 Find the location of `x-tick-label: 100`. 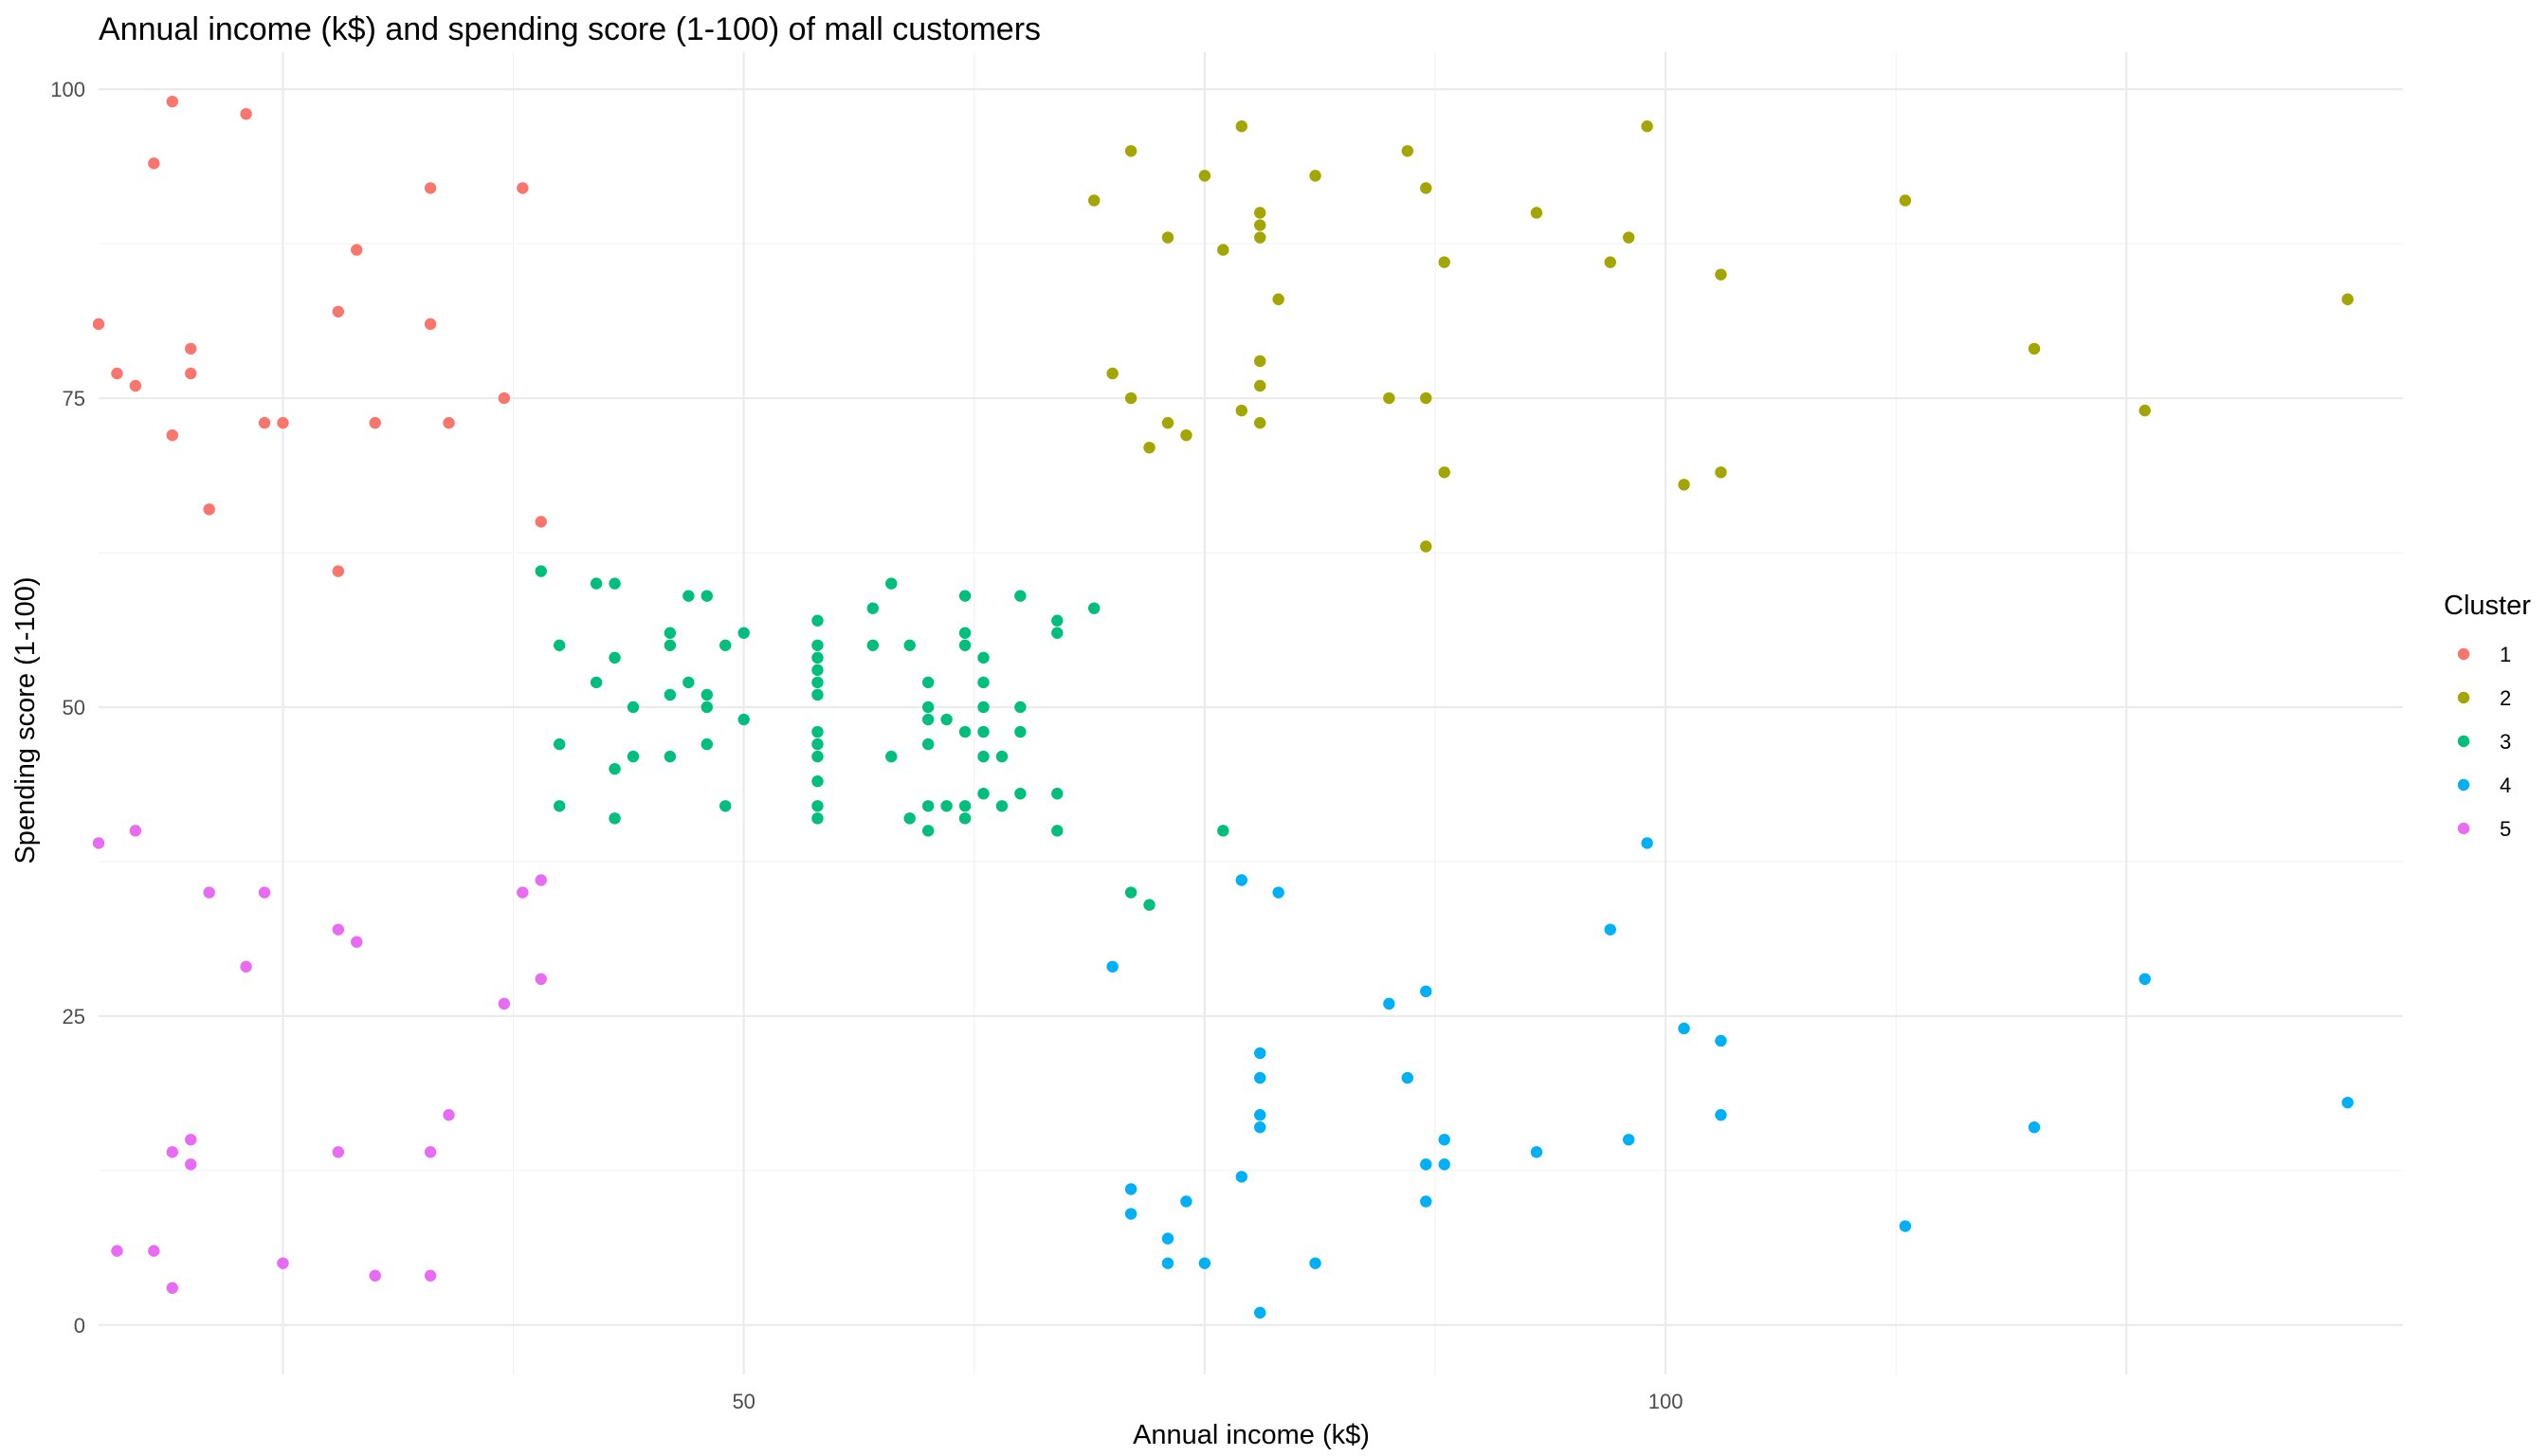

x-tick-label: 100 is located at coordinates (1666, 1401).